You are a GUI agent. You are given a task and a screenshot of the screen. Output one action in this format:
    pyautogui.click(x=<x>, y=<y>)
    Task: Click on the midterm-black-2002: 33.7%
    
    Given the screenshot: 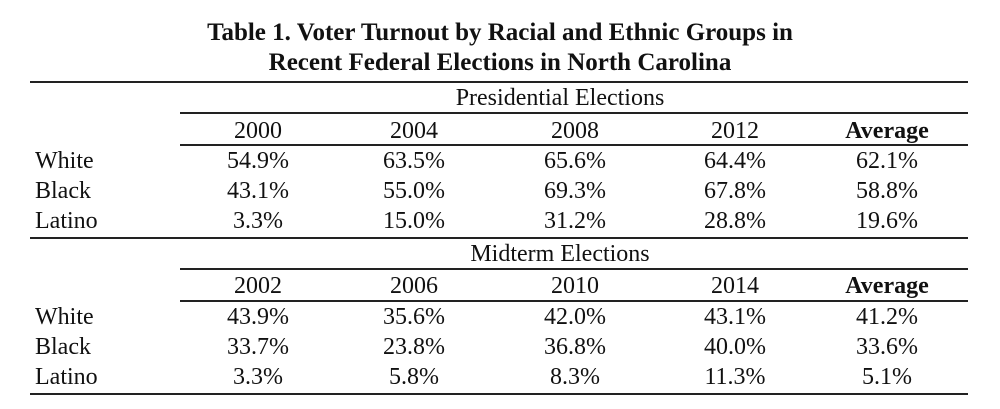 What is the action you would take?
    pyautogui.click(x=258, y=347)
    